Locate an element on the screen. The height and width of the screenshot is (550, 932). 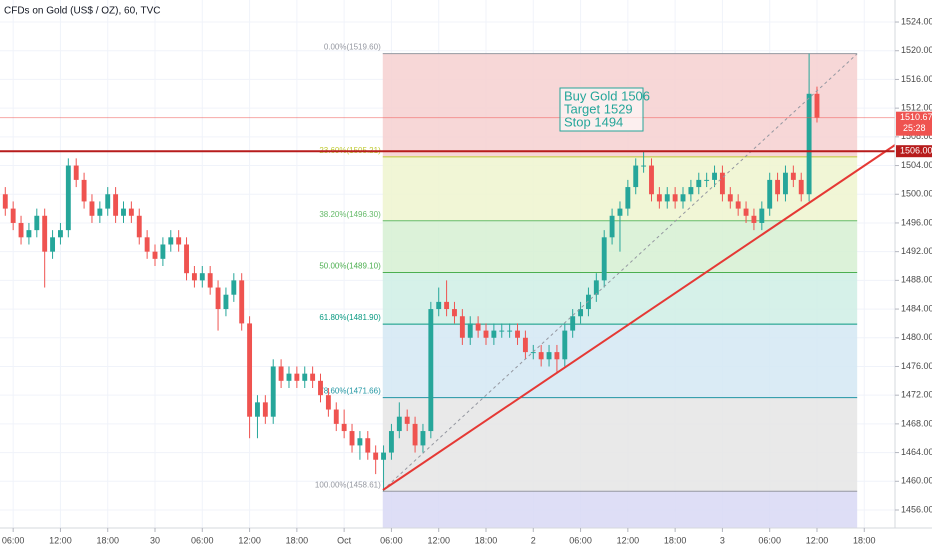
fib-label: 50.00%(1489.10) is located at coordinates (350, 266).